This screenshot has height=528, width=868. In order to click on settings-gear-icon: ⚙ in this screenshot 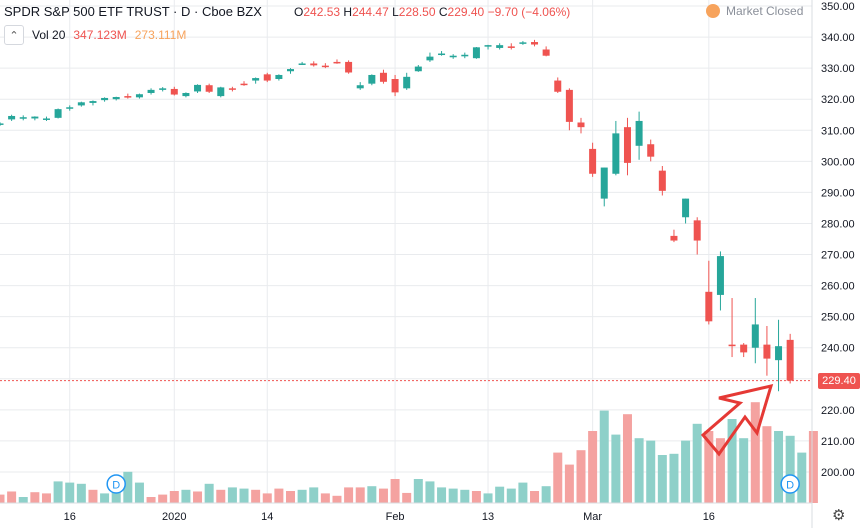, I will do `click(839, 515)`.